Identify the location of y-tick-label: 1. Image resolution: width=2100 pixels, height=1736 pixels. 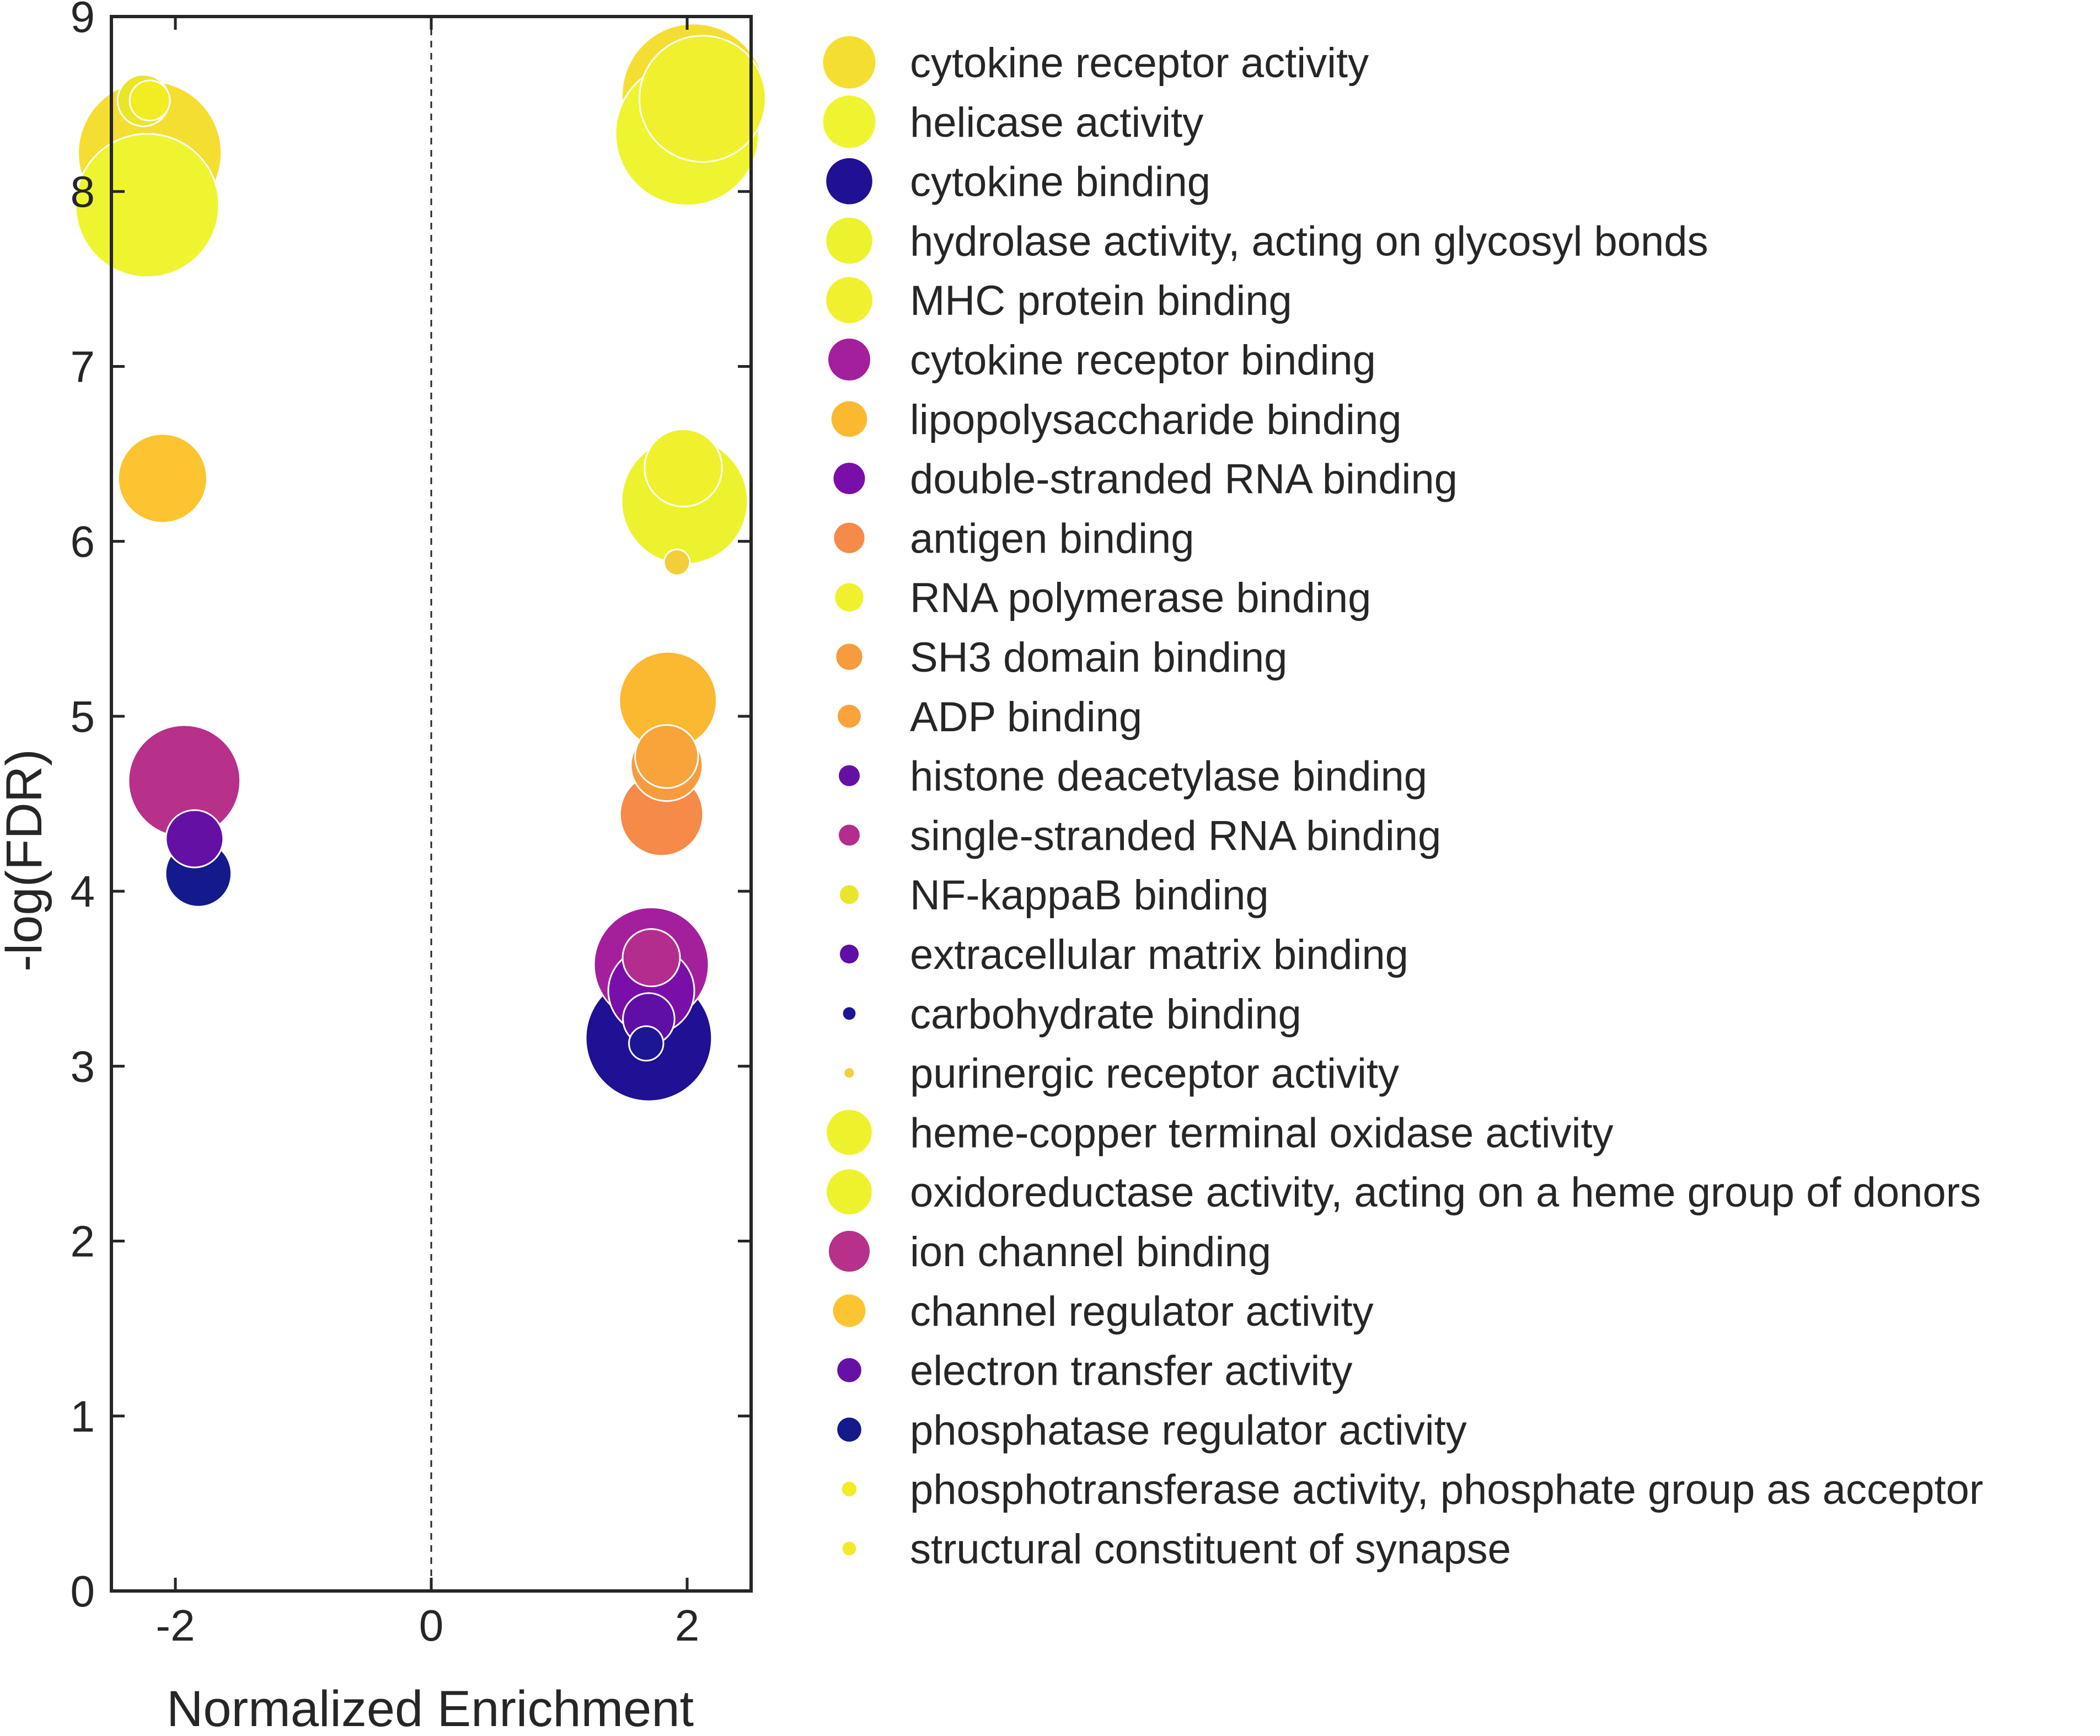
(83, 1417).